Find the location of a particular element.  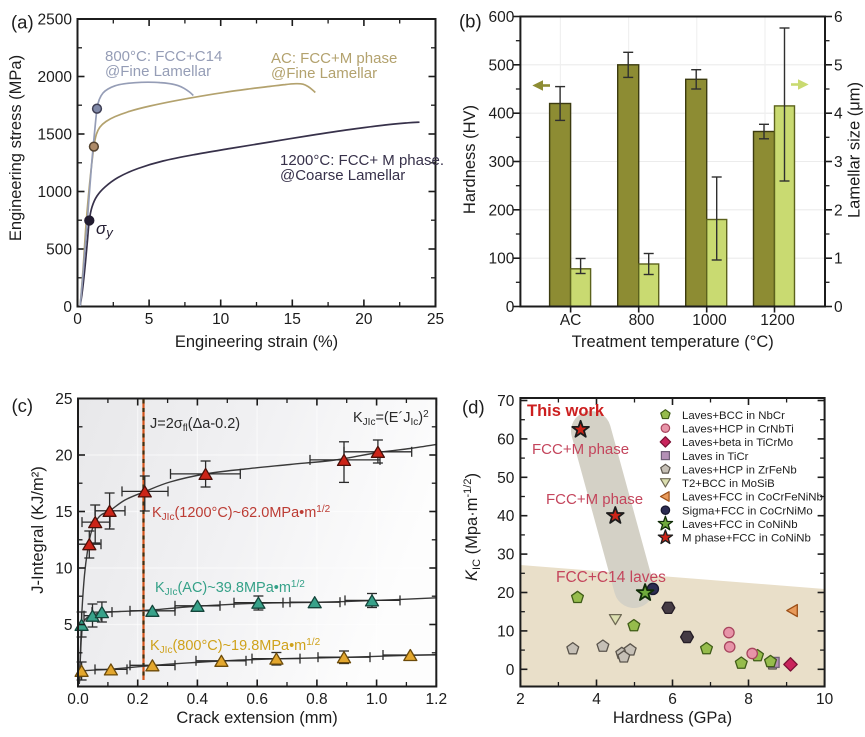

svg-text: 100 is located at coordinates (502, 259).